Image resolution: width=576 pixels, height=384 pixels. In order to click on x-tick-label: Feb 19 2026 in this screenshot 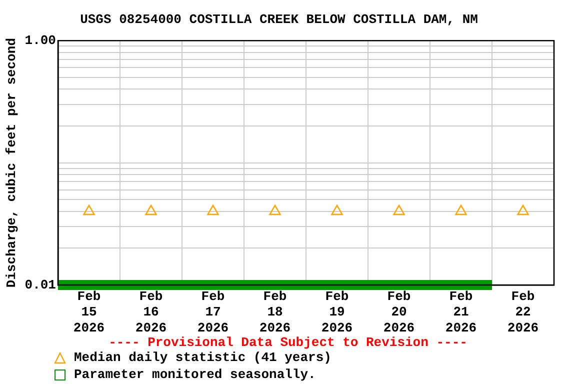, I will do `click(337, 312)`.